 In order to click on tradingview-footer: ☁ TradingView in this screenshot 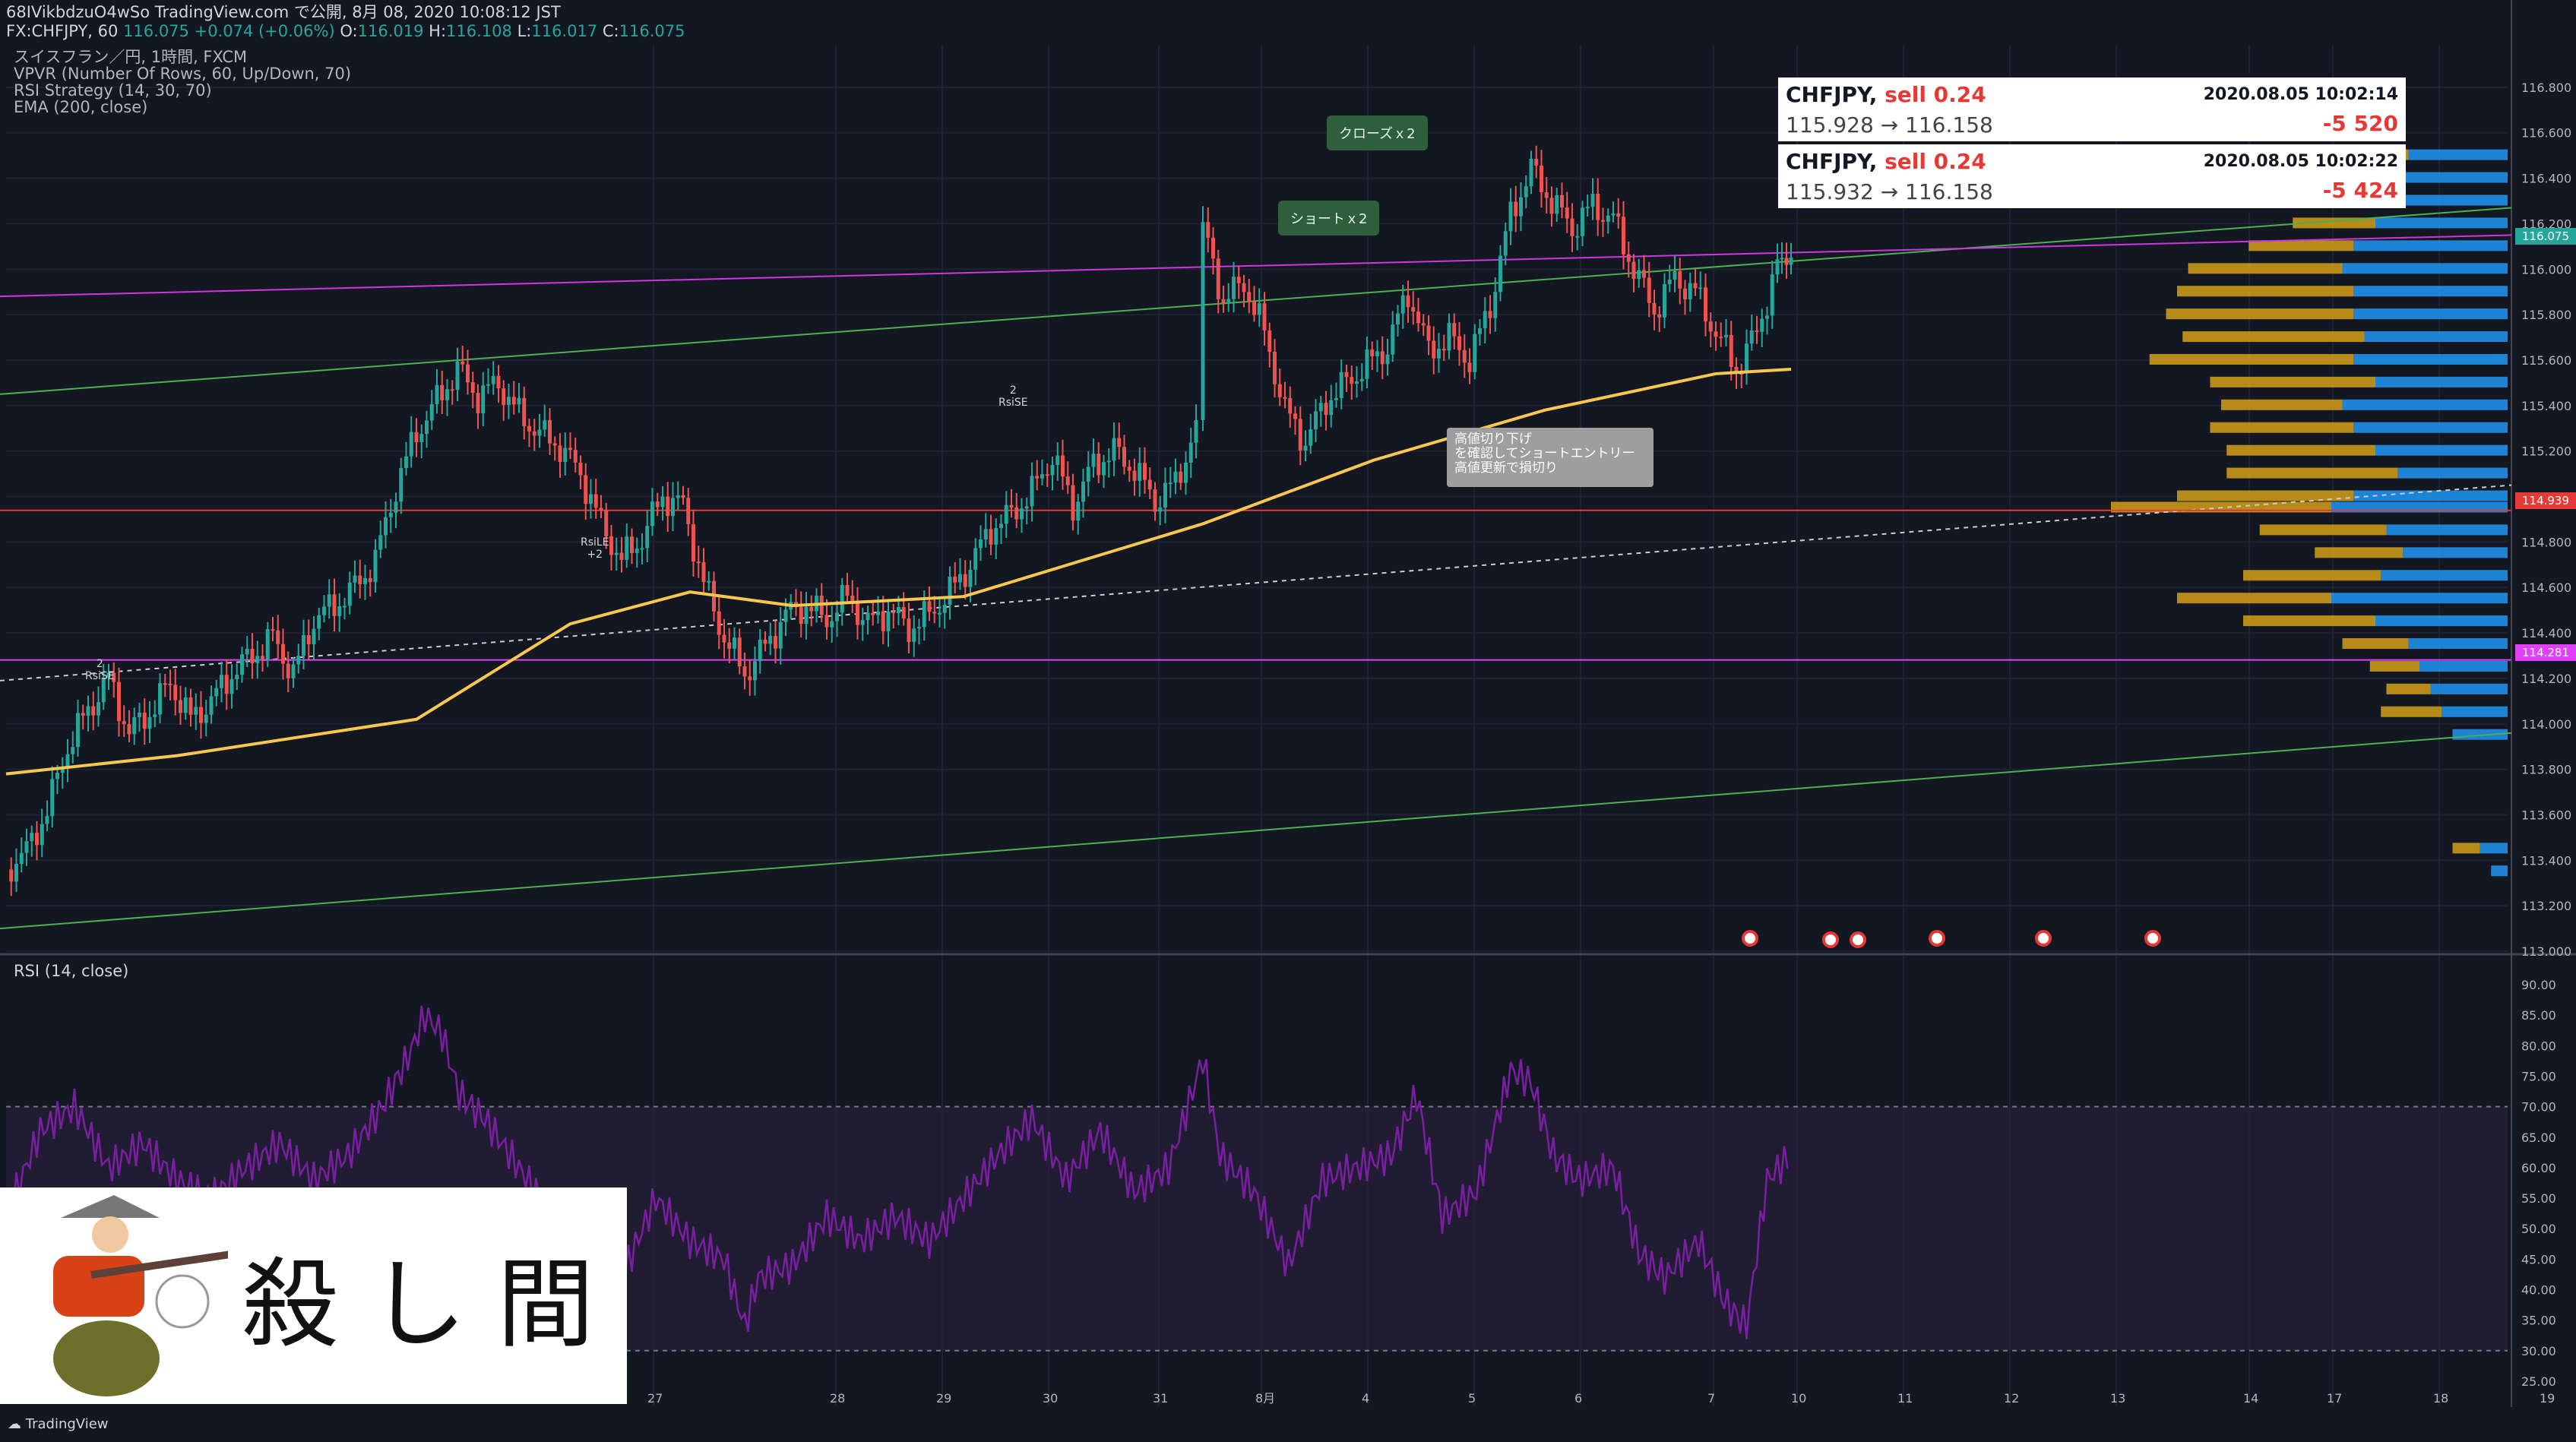, I will do `click(59, 1424)`.